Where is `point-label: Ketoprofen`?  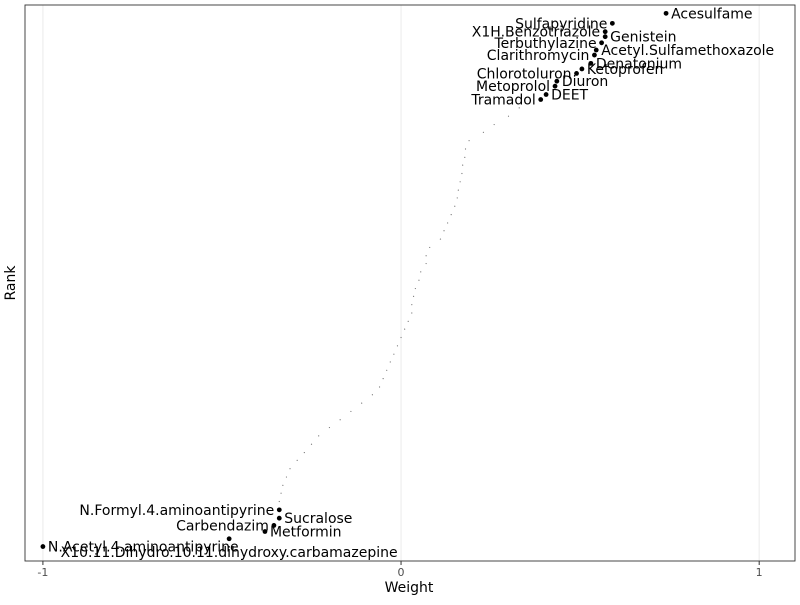 point-label: Ketoprofen is located at coordinates (625, 70).